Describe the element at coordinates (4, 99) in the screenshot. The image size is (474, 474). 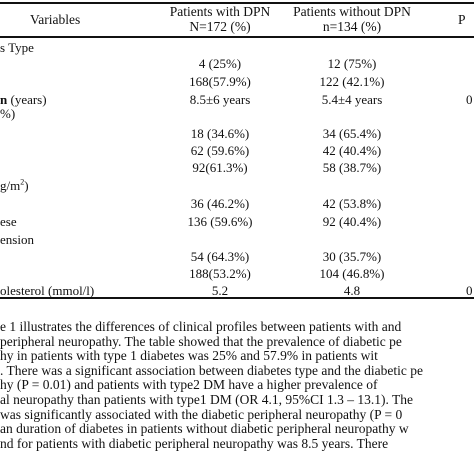
I see `label-duration-bold: n` at that location.